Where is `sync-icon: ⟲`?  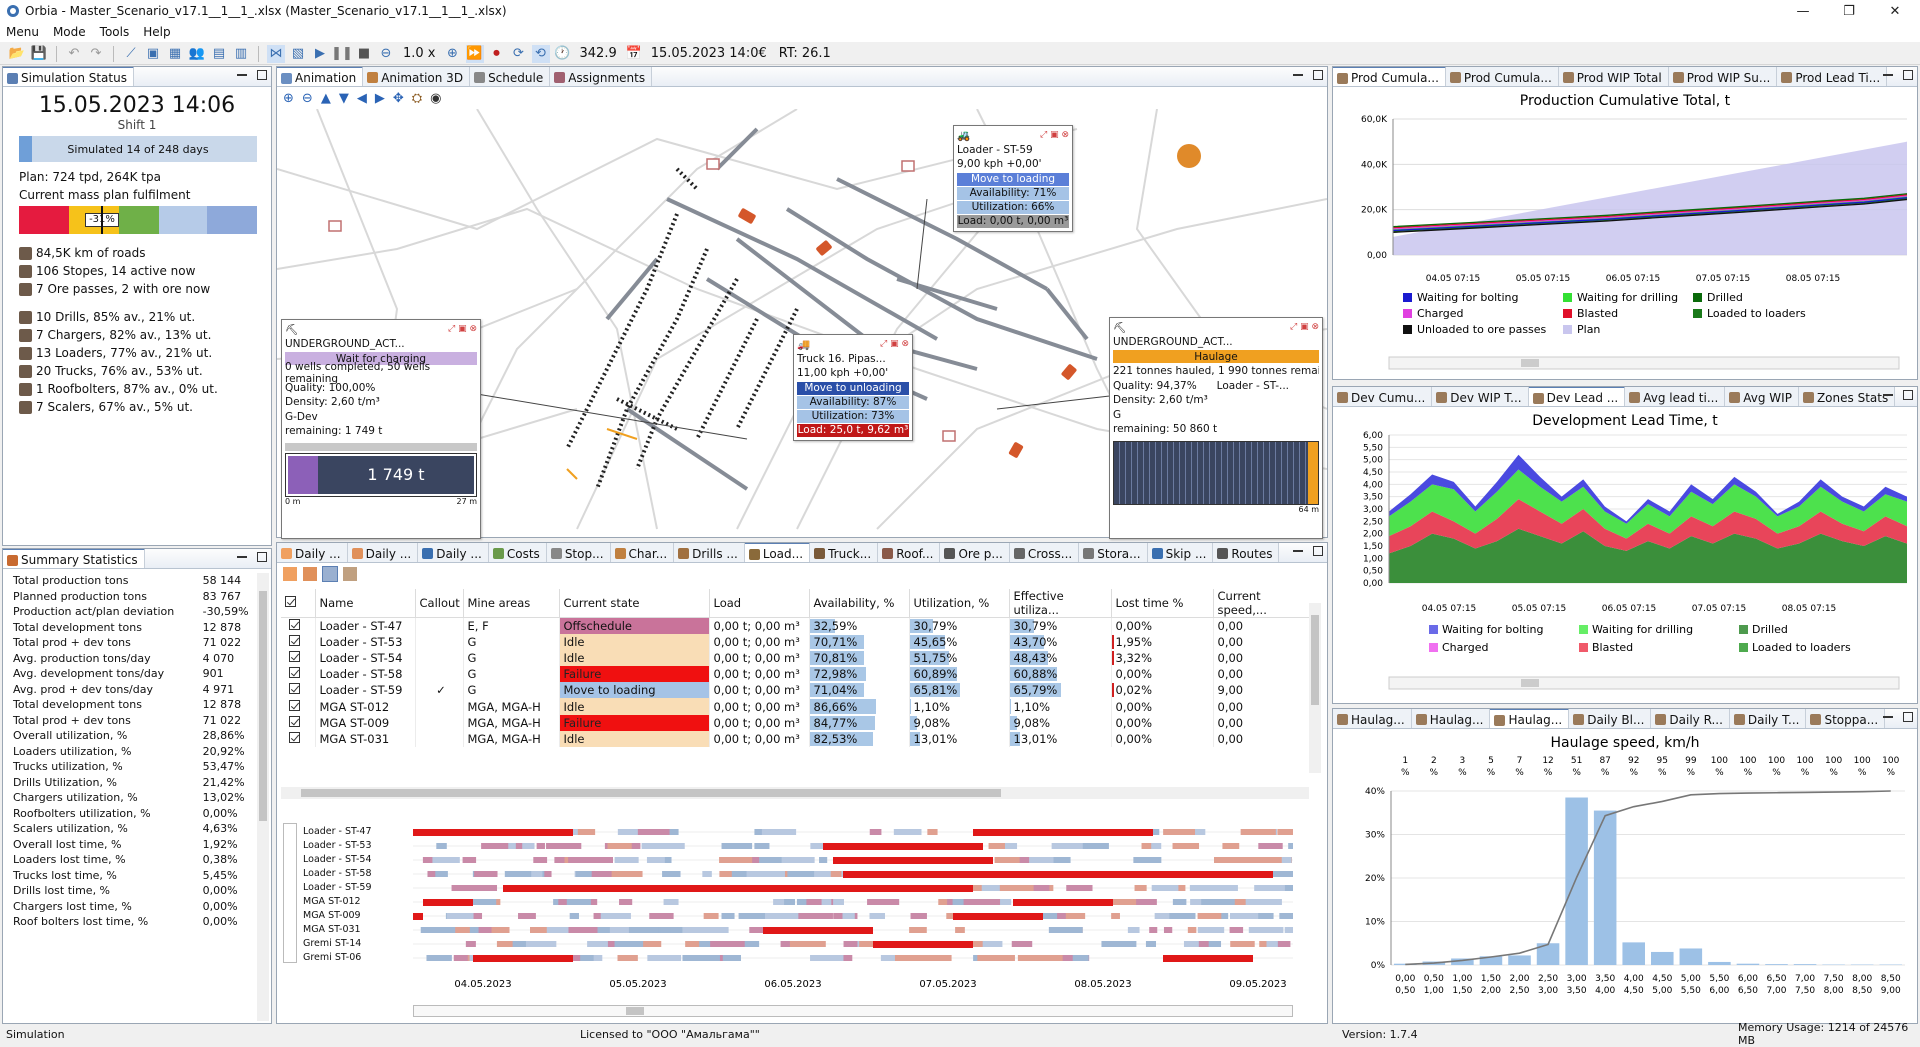 sync-icon: ⟲ is located at coordinates (541, 54).